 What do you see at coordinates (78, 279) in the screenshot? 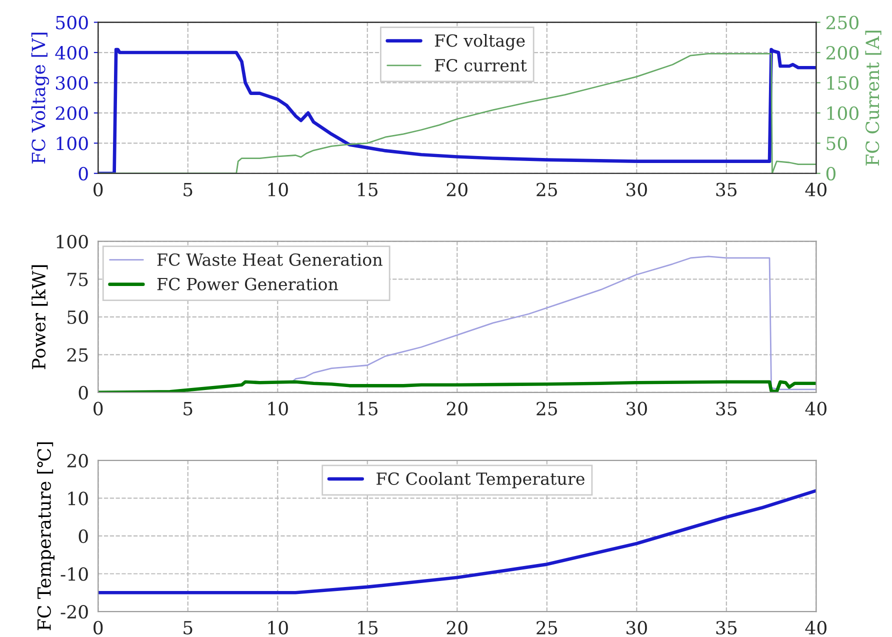
I see `y-tick-label: 75` at bounding box center [78, 279].